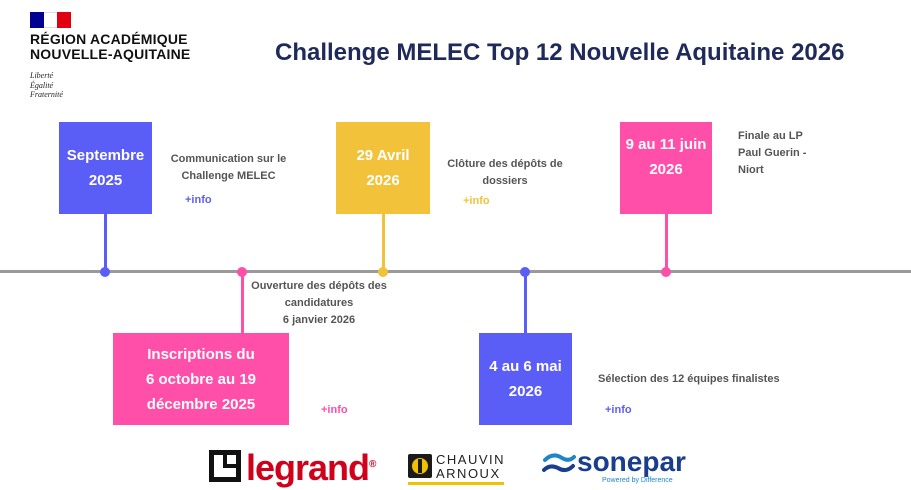 The width and height of the screenshot is (911, 490). What do you see at coordinates (228, 168) in the screenshot?
I see `event-septembre-description: Communication sur le Challenge MELEC` at bounding box center [228, 168].